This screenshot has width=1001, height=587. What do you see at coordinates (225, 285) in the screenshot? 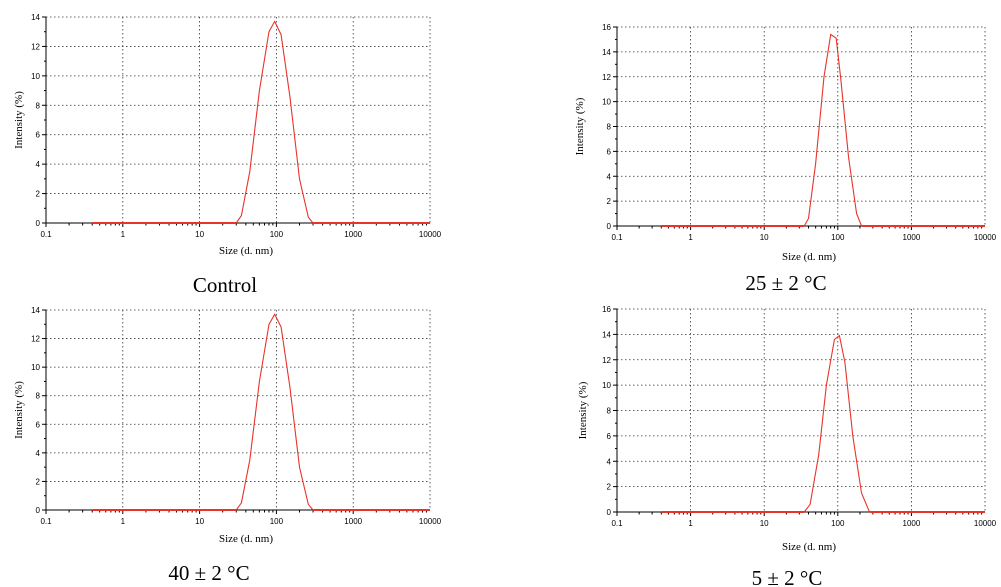
I see `panel-caption: Control` at bounding box center [225, 285].